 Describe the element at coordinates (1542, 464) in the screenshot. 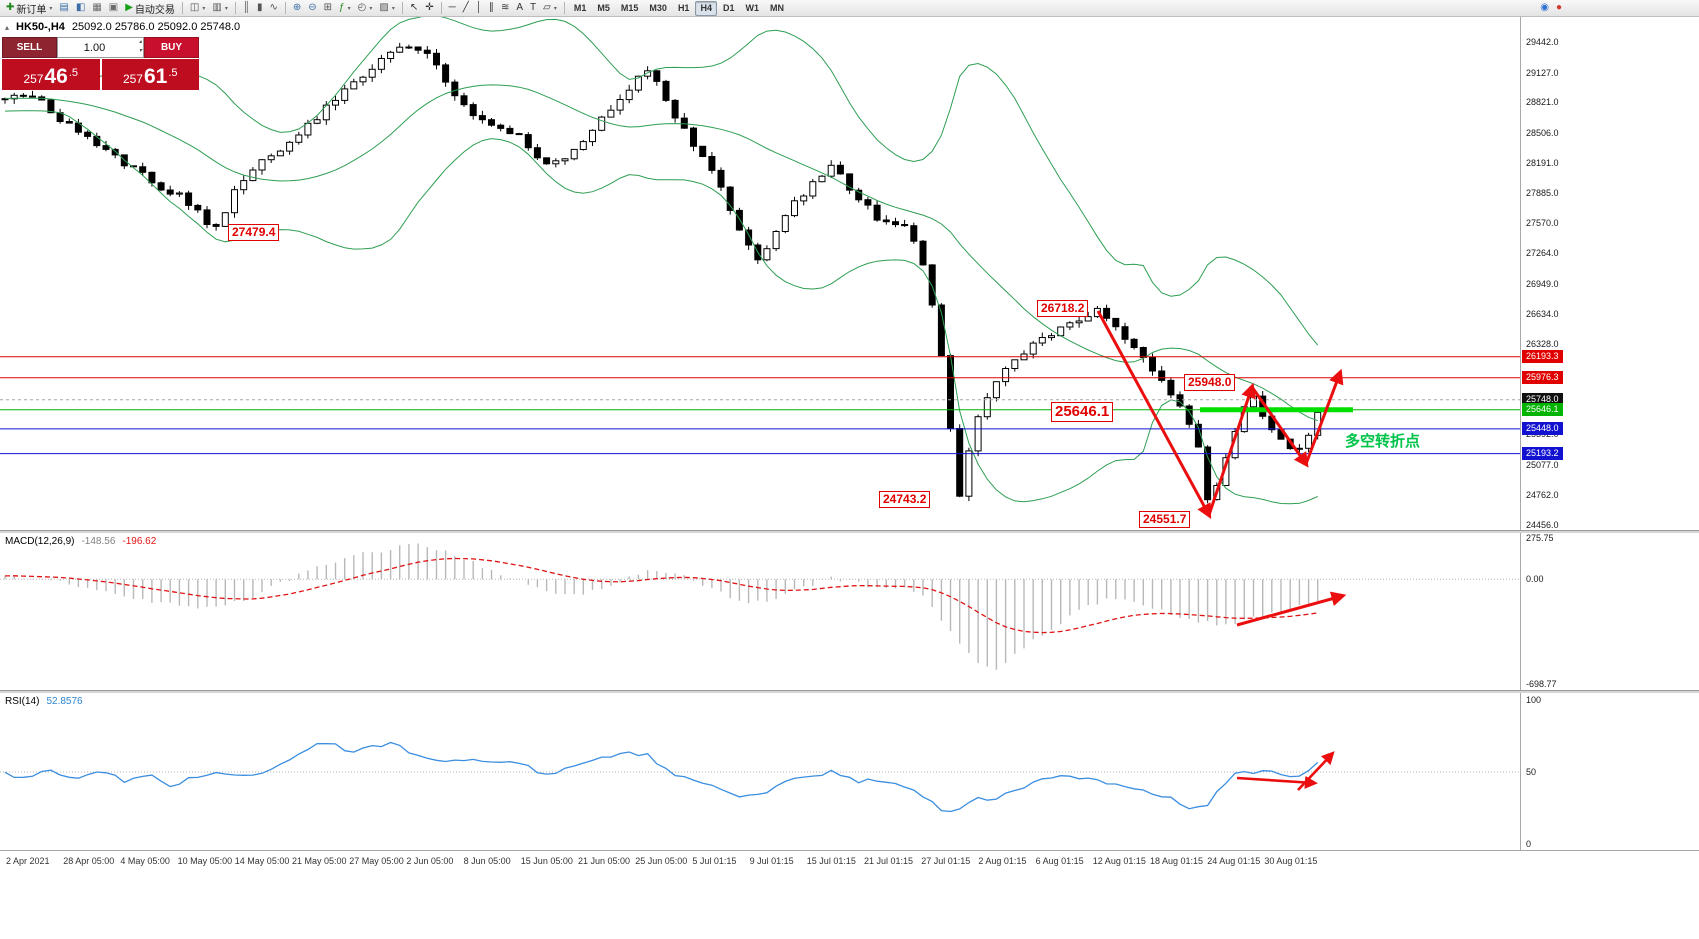

I see `price-scale-label: 25077.0` at that location.